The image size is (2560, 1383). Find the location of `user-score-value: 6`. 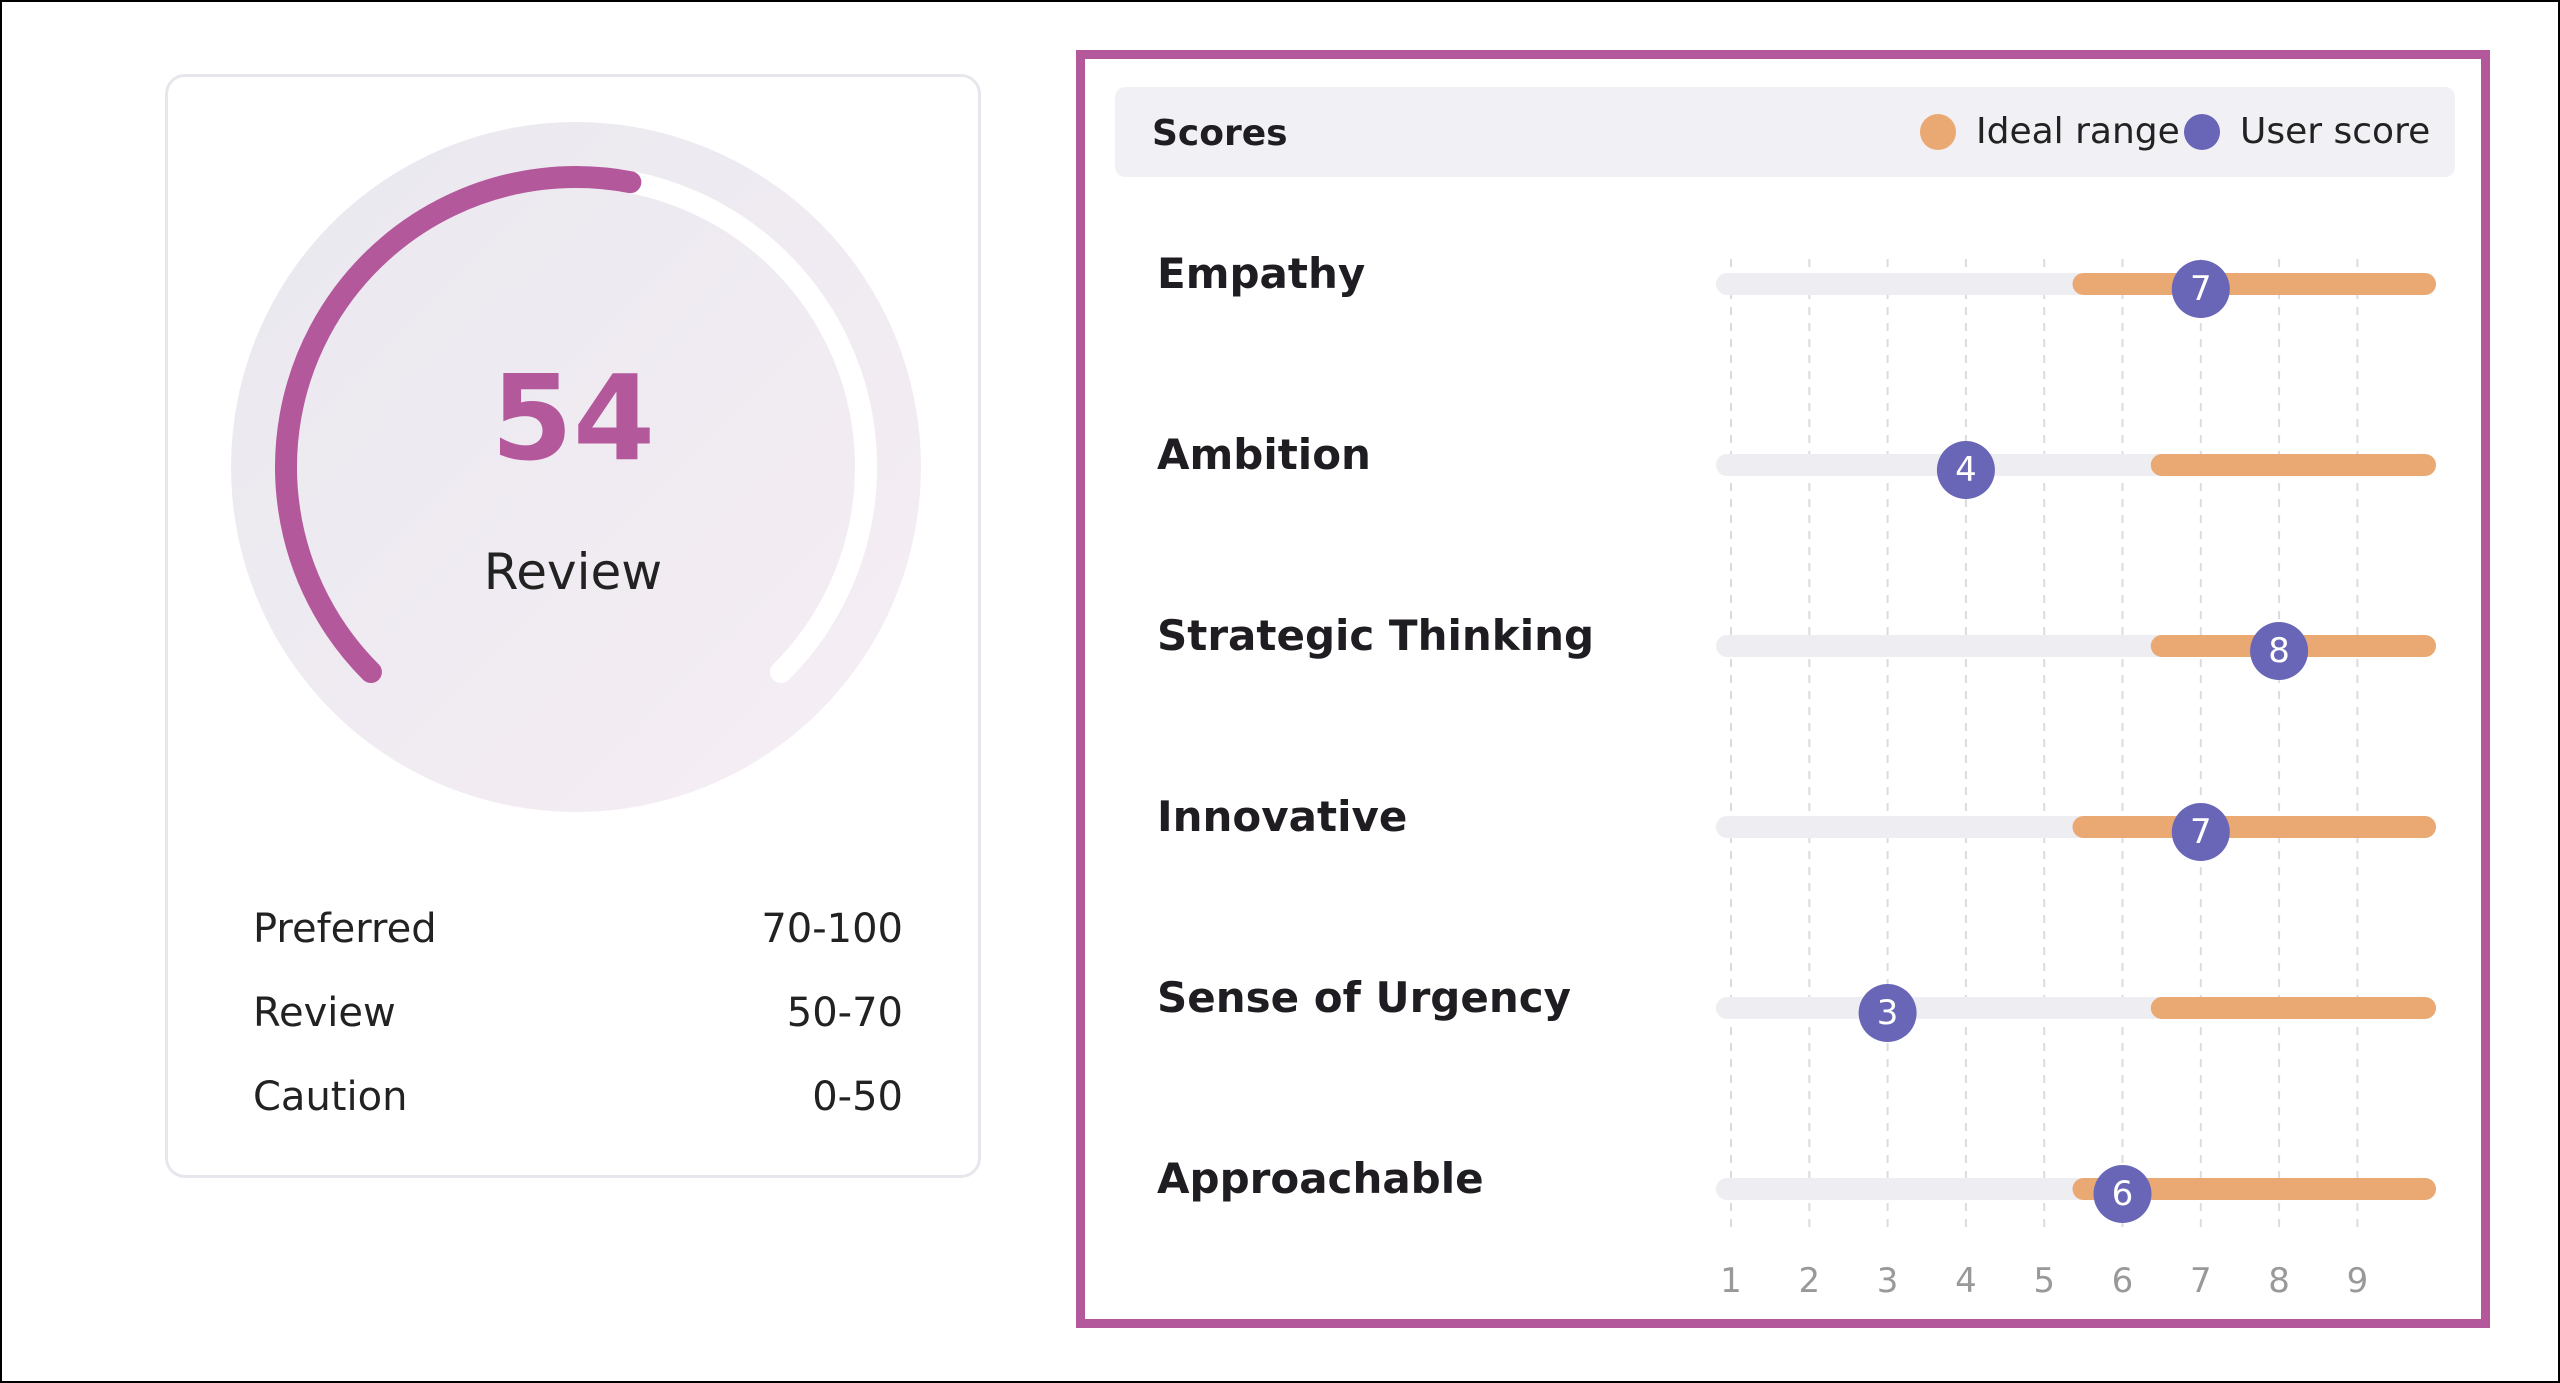

user-score-value: 6 is located at coordinates (2123, 1194).